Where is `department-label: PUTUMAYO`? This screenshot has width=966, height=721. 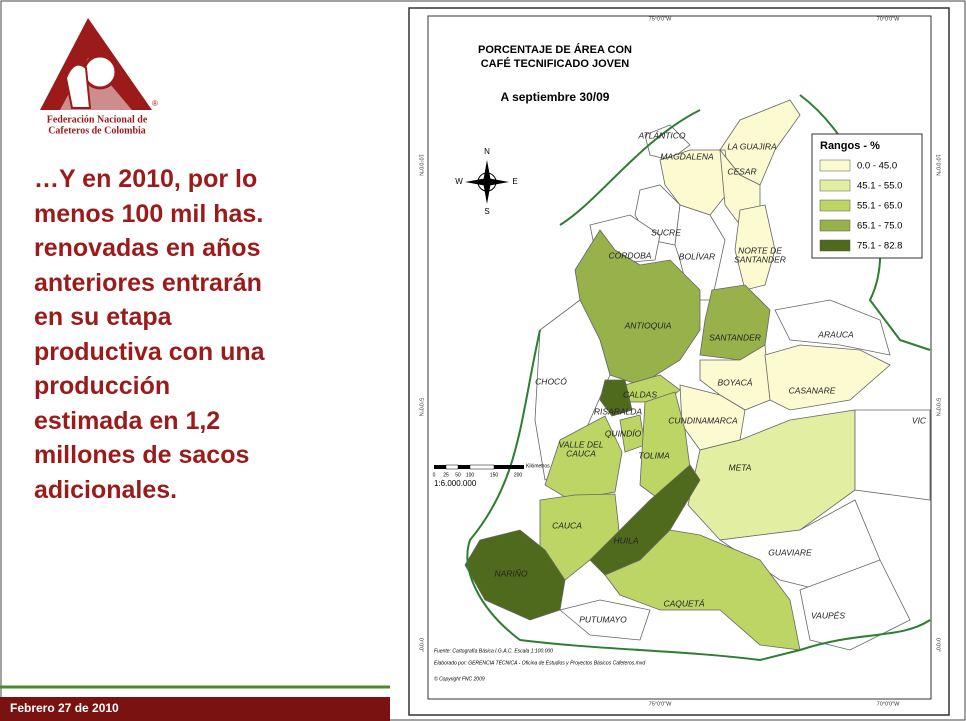 department-label: PUTUMAYO is located at coordinates (603, 619).